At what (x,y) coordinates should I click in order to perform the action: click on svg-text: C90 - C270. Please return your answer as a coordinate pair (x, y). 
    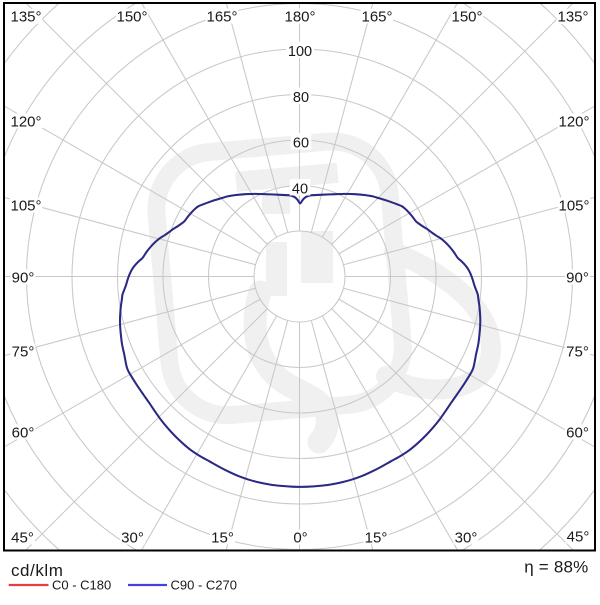
    Looking at the image, I should click on (204, 585).